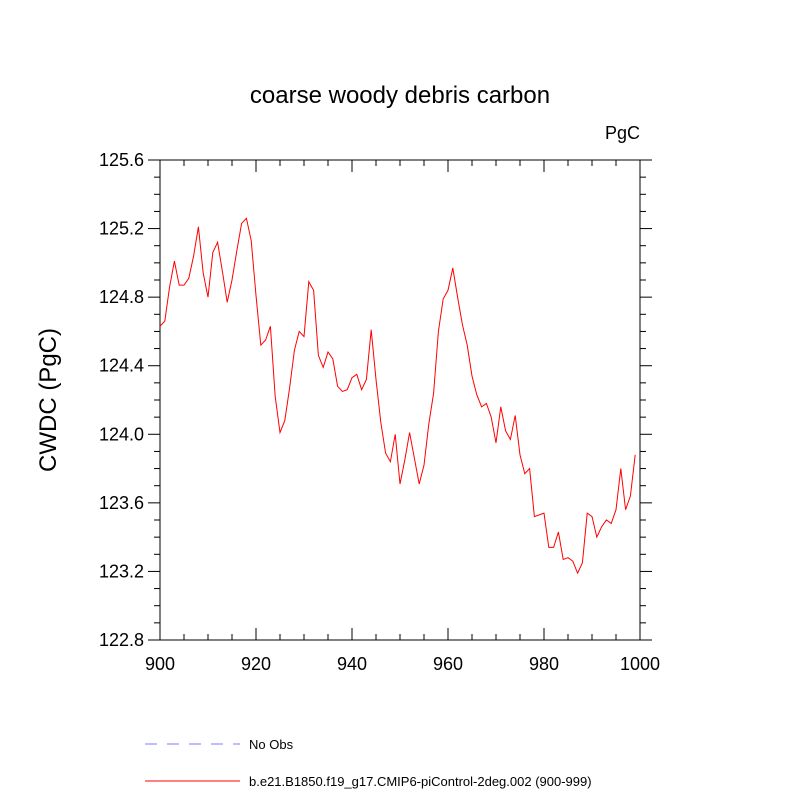 This screenshot has height=800, width=800. Describe the element at coordinates (640, 664) in the screenshot. I see `x-tick-label: 1000` at that location.